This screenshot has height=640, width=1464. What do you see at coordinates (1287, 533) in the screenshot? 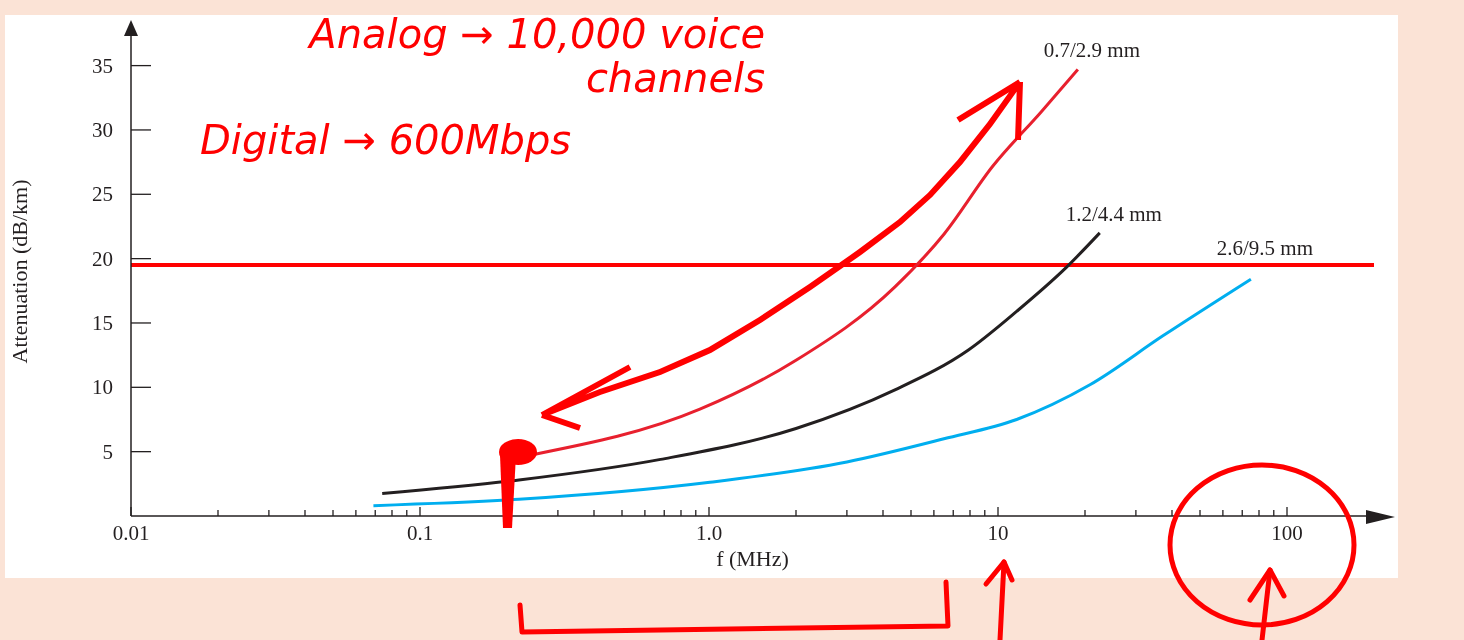
I see `x-tick-label: 100` at bounding box center [1287, 533].